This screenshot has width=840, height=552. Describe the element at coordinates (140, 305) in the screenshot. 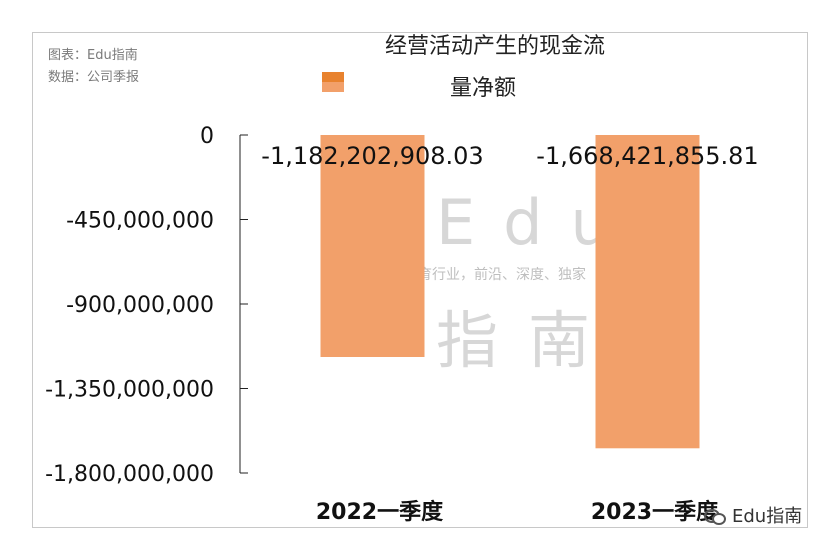

I see `y-tick-label: -900,000,000` at that location.